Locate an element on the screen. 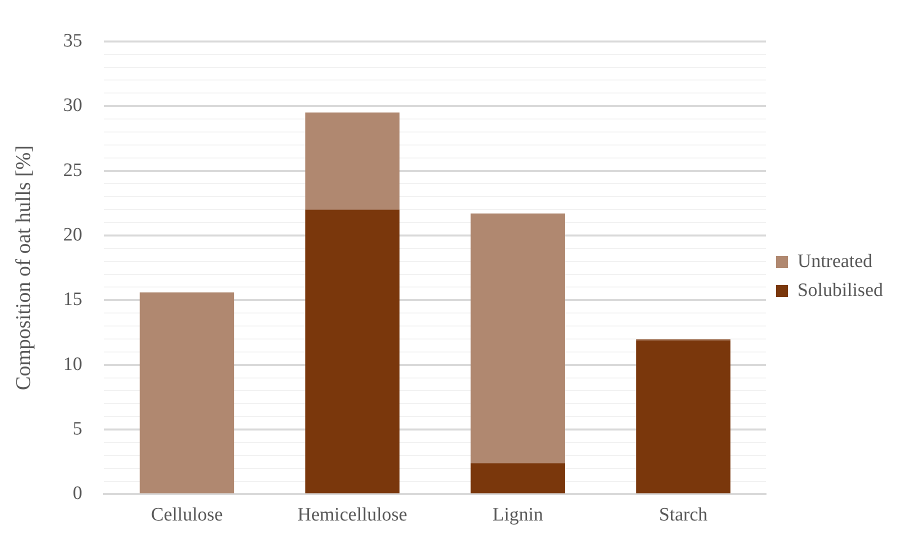 This screenshot has width=911, height=545. y-axis-title: Composition of oat hulls [%] is located at coordinates (23, 267).